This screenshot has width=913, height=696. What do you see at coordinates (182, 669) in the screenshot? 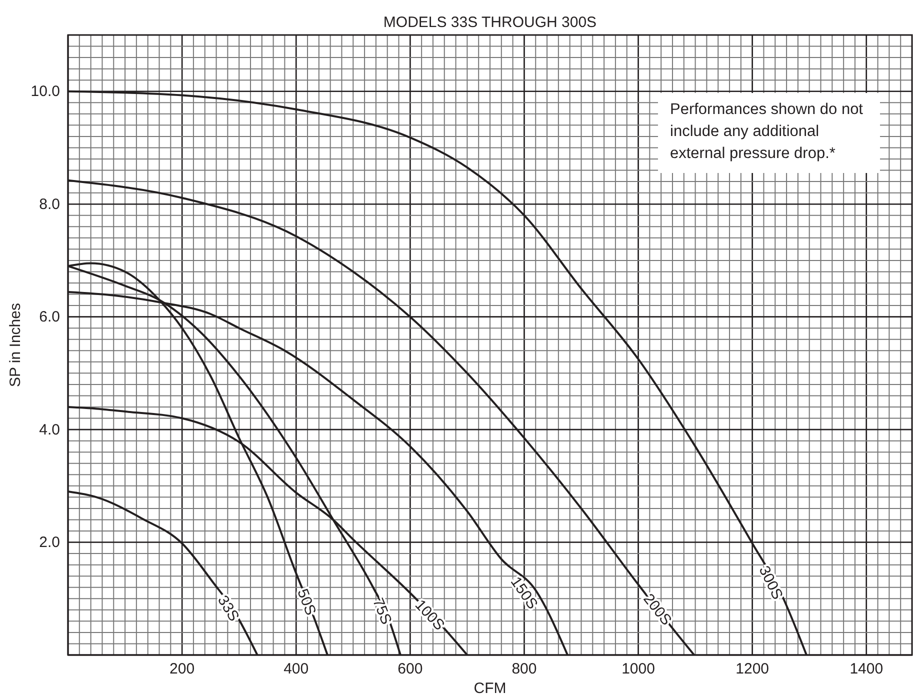
I see `x-tick-label: 200` at bounding box center [182, 669].